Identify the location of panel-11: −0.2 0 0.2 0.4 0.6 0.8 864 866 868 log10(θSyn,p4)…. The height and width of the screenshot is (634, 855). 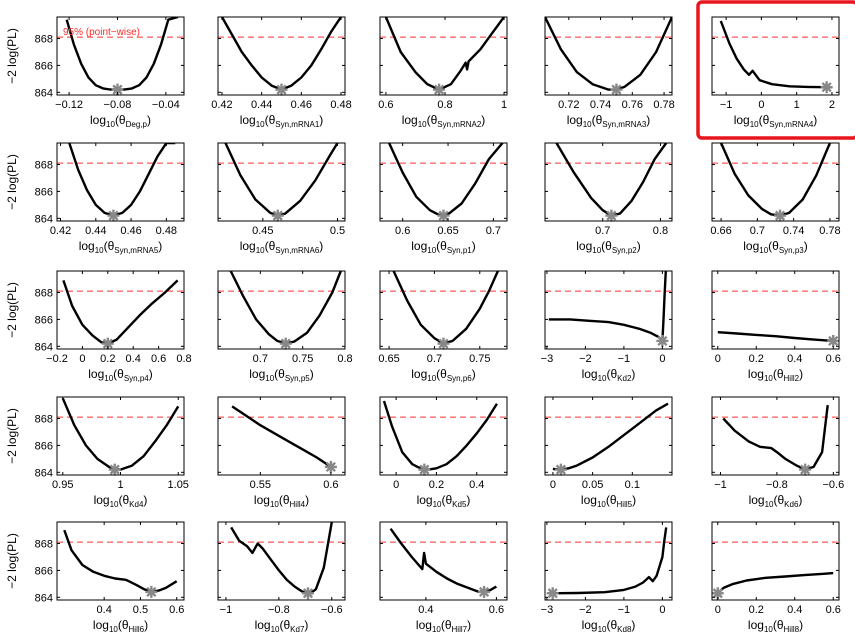
(98, 326).